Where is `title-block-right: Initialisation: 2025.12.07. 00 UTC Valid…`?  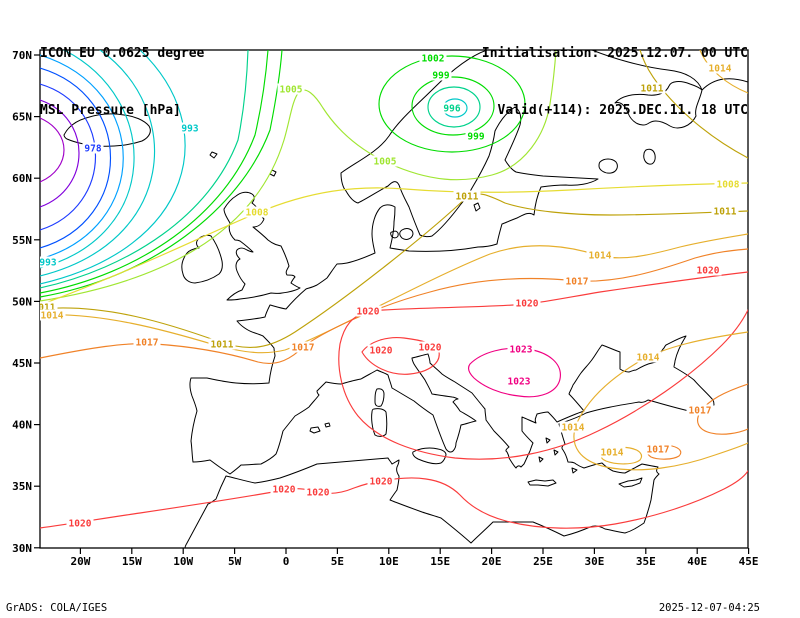
title-block-right: Initialisation: 2025.12.07. 00 UTC Valid… is located at coordinates (615, 82).